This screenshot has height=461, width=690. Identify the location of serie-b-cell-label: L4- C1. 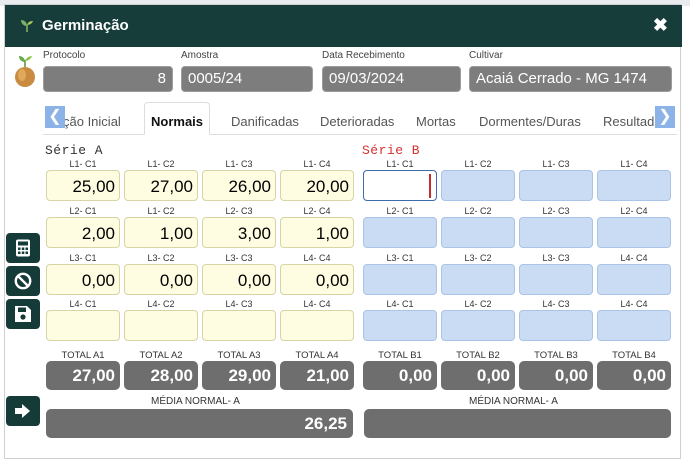
(400, 304).